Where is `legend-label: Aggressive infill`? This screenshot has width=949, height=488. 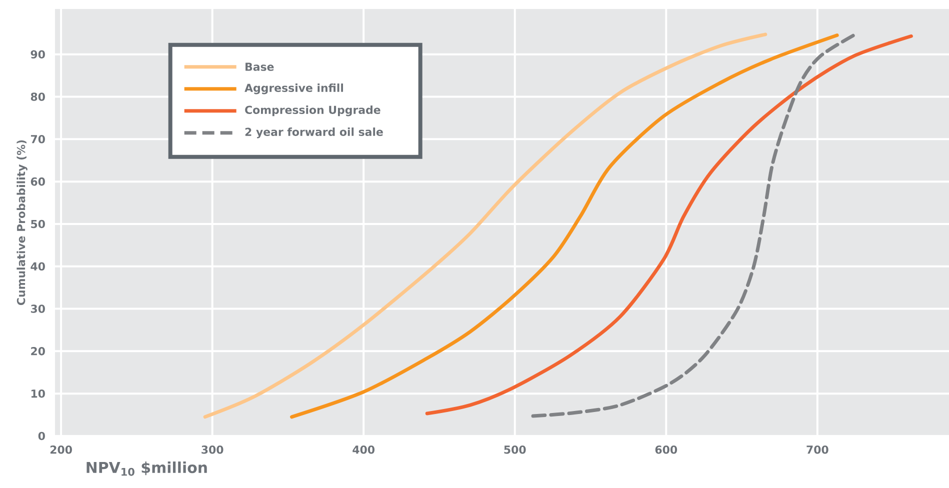
legend-label: Aggressive infill is located at coordinates (293, 89).